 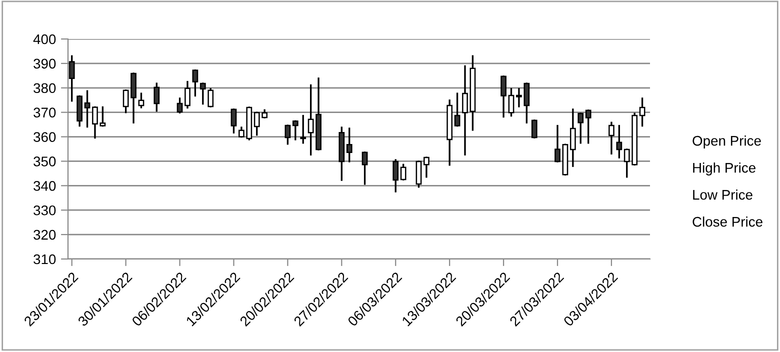 What do you see at coordinates (45, 210) in the screenshot?
I see `y-tick-label: 330` at bounding box center [45, 210].